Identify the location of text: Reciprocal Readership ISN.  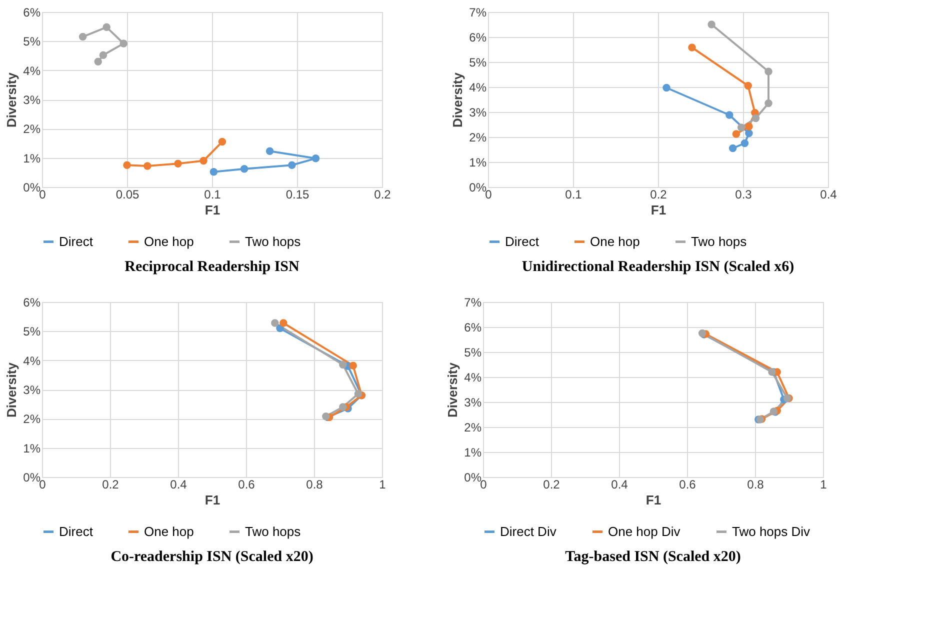
(212, 267).